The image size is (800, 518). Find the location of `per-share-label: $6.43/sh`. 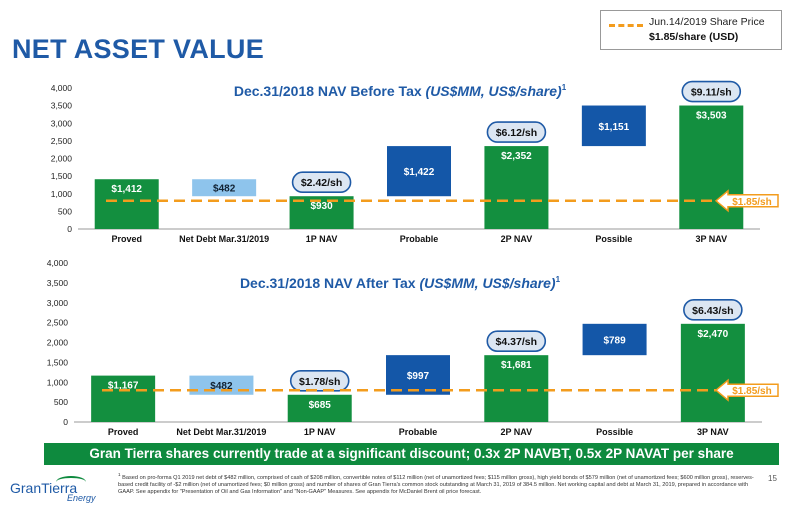

per-share-label: $6.43/sh is located at coordinates (712, 311).